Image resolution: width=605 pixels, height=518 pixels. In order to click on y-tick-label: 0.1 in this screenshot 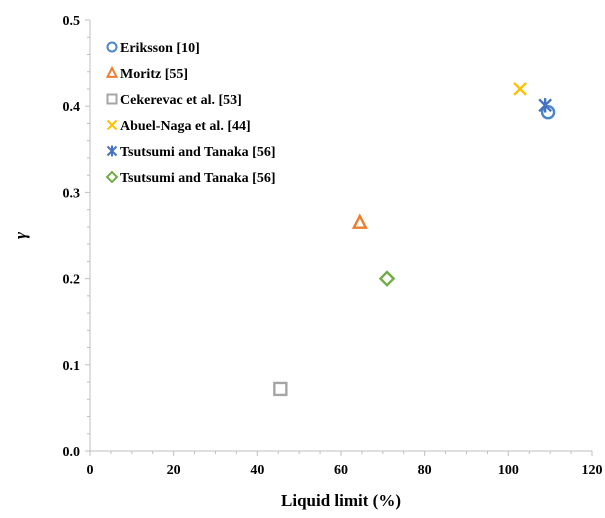, I will do `click(72, 366)`.